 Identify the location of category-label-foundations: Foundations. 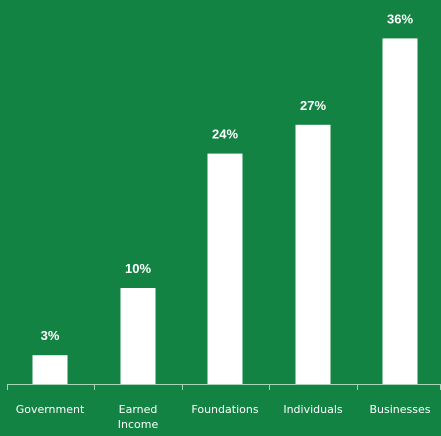
(224, 409).